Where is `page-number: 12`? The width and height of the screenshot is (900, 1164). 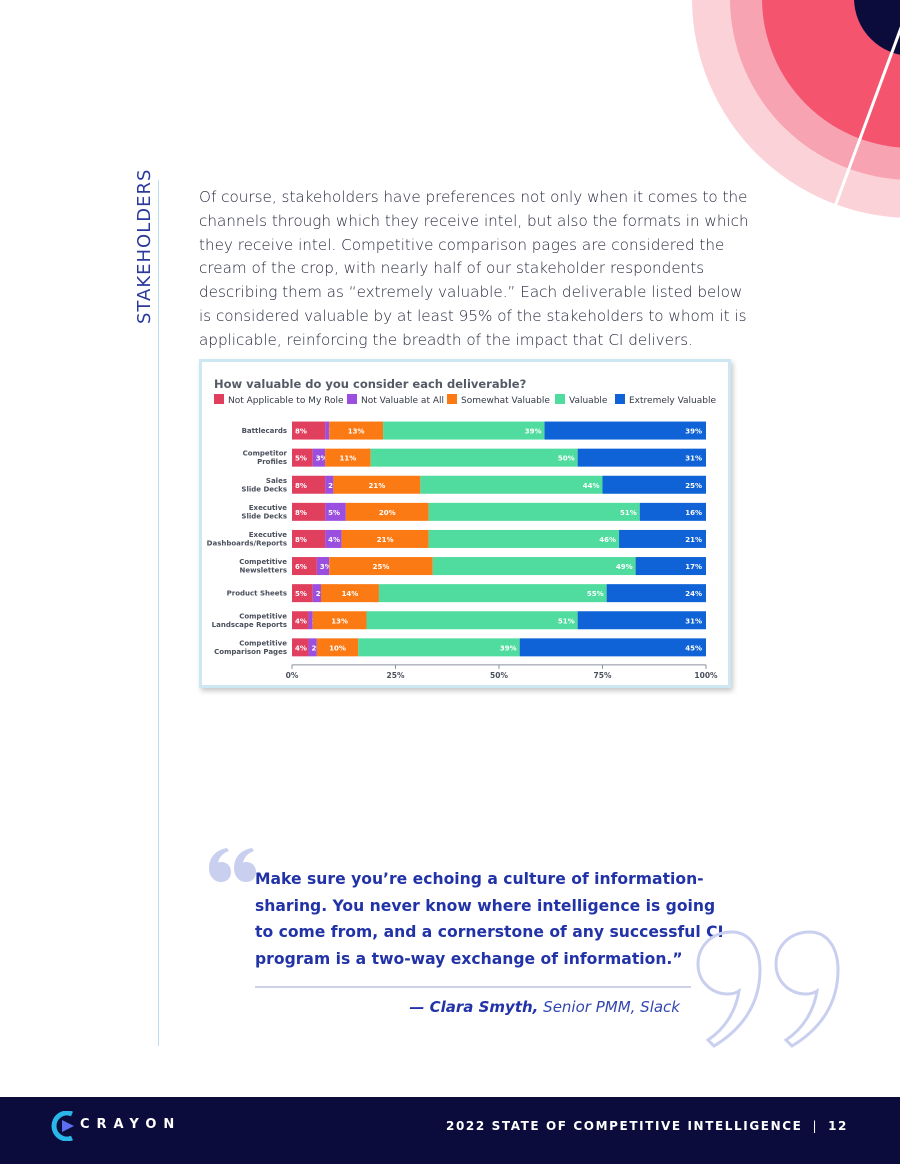
page-number: 12 is located at coordinates (838, 1126).